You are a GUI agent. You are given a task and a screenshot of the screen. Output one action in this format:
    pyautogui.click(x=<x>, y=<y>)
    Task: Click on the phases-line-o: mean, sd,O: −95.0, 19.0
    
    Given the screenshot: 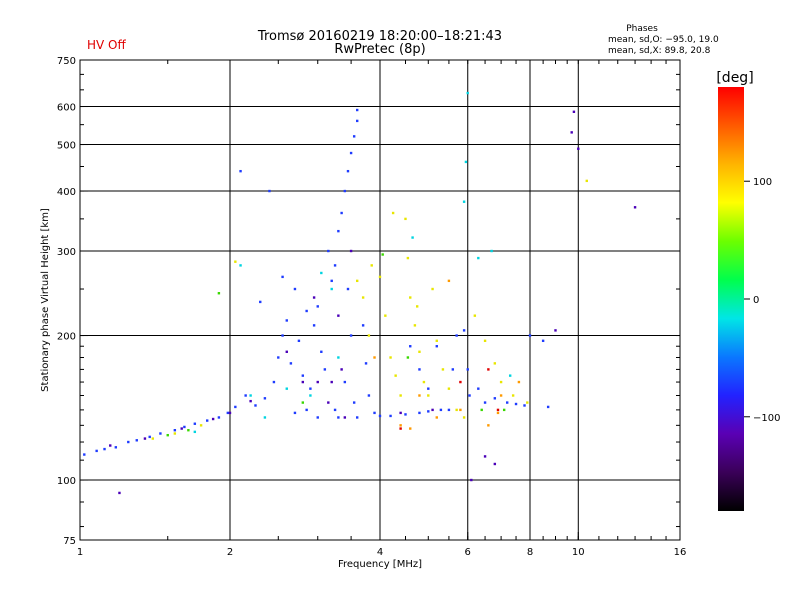 What is the action you would take?
    pyautogui.click(x=663, y=40)
    